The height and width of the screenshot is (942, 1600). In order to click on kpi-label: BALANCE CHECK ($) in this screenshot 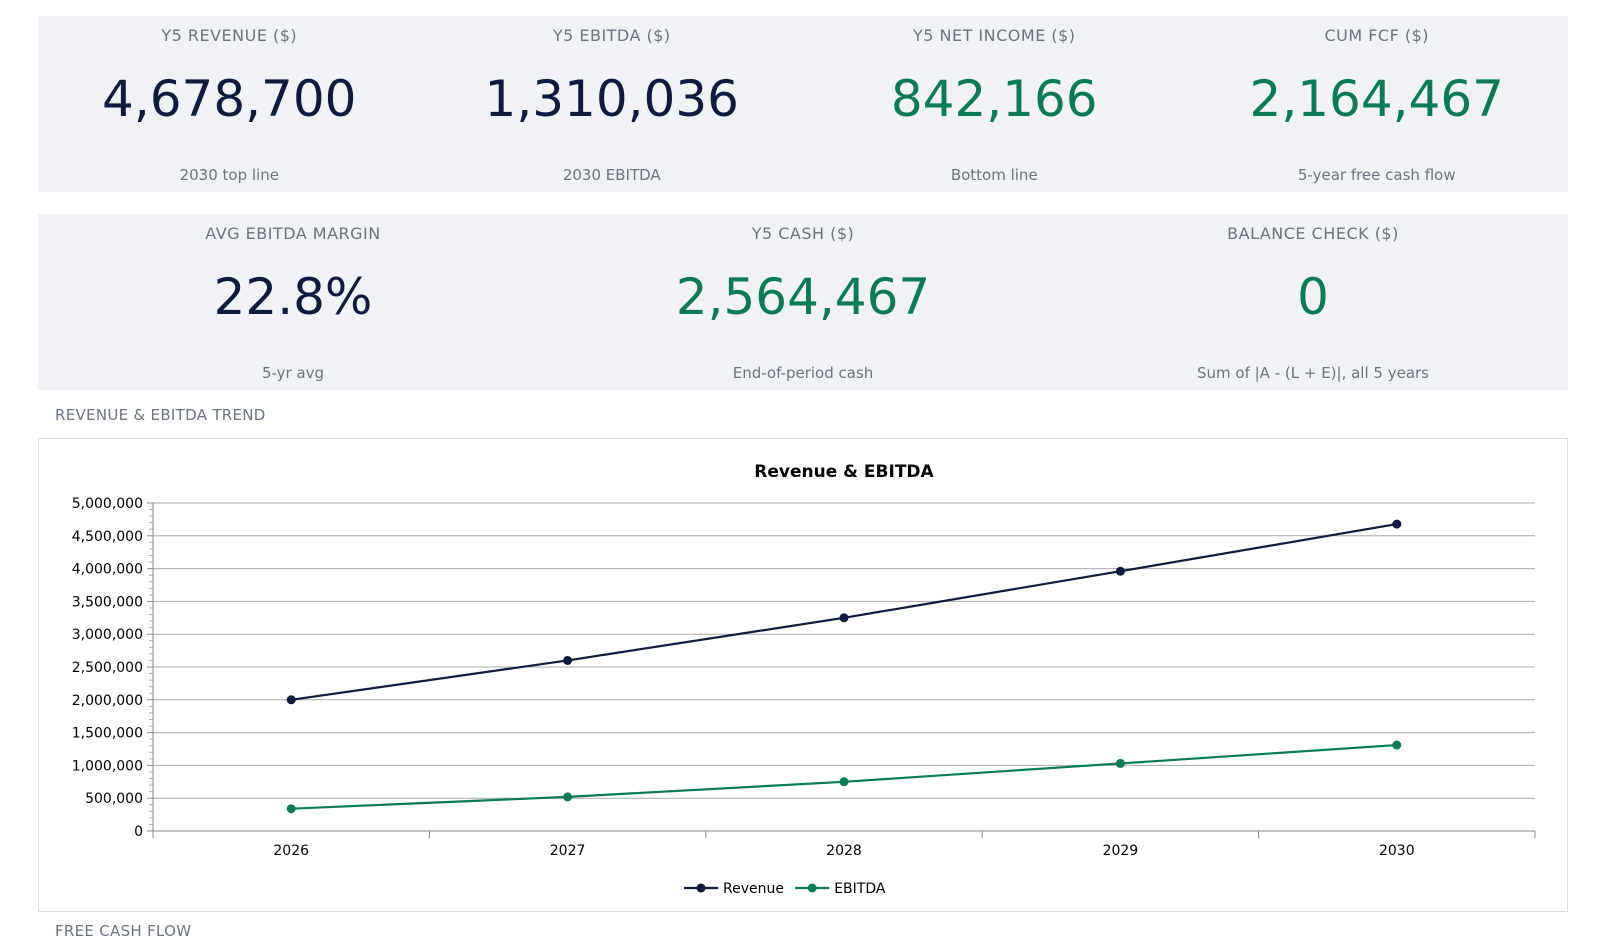, I will do `click(1313, 233)`.